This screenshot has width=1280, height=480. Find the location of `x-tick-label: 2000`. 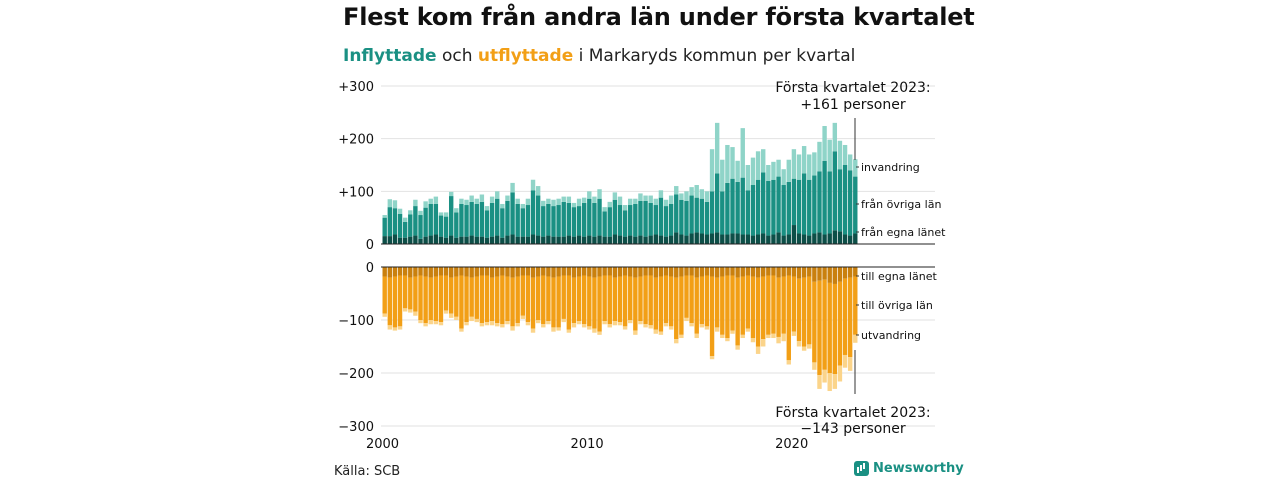

x-tick-label: 2000 is located at coordinates (382, 444).